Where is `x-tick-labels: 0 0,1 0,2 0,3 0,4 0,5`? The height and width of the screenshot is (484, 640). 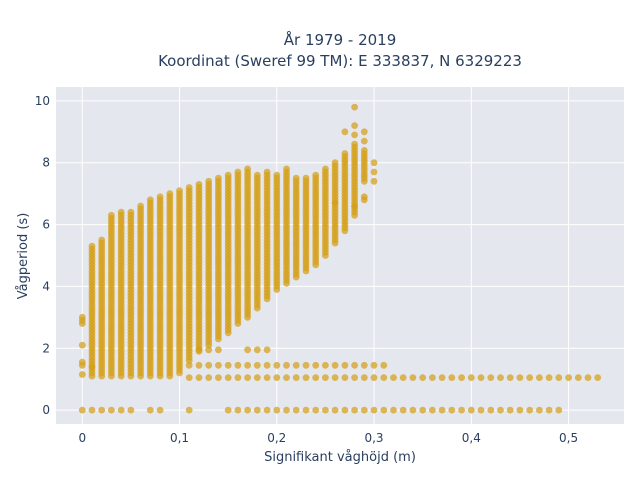 x-tick-labels: 0 0,1 0,2 0,3 0,4 0,5 is located at coordinates (328, 438).